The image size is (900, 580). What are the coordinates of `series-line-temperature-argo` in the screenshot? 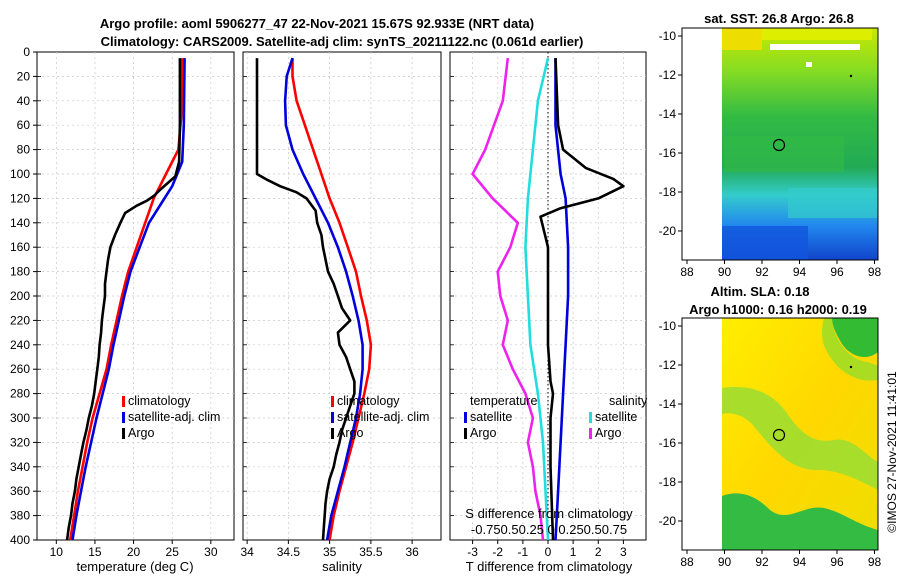 It's located at (582, 299).